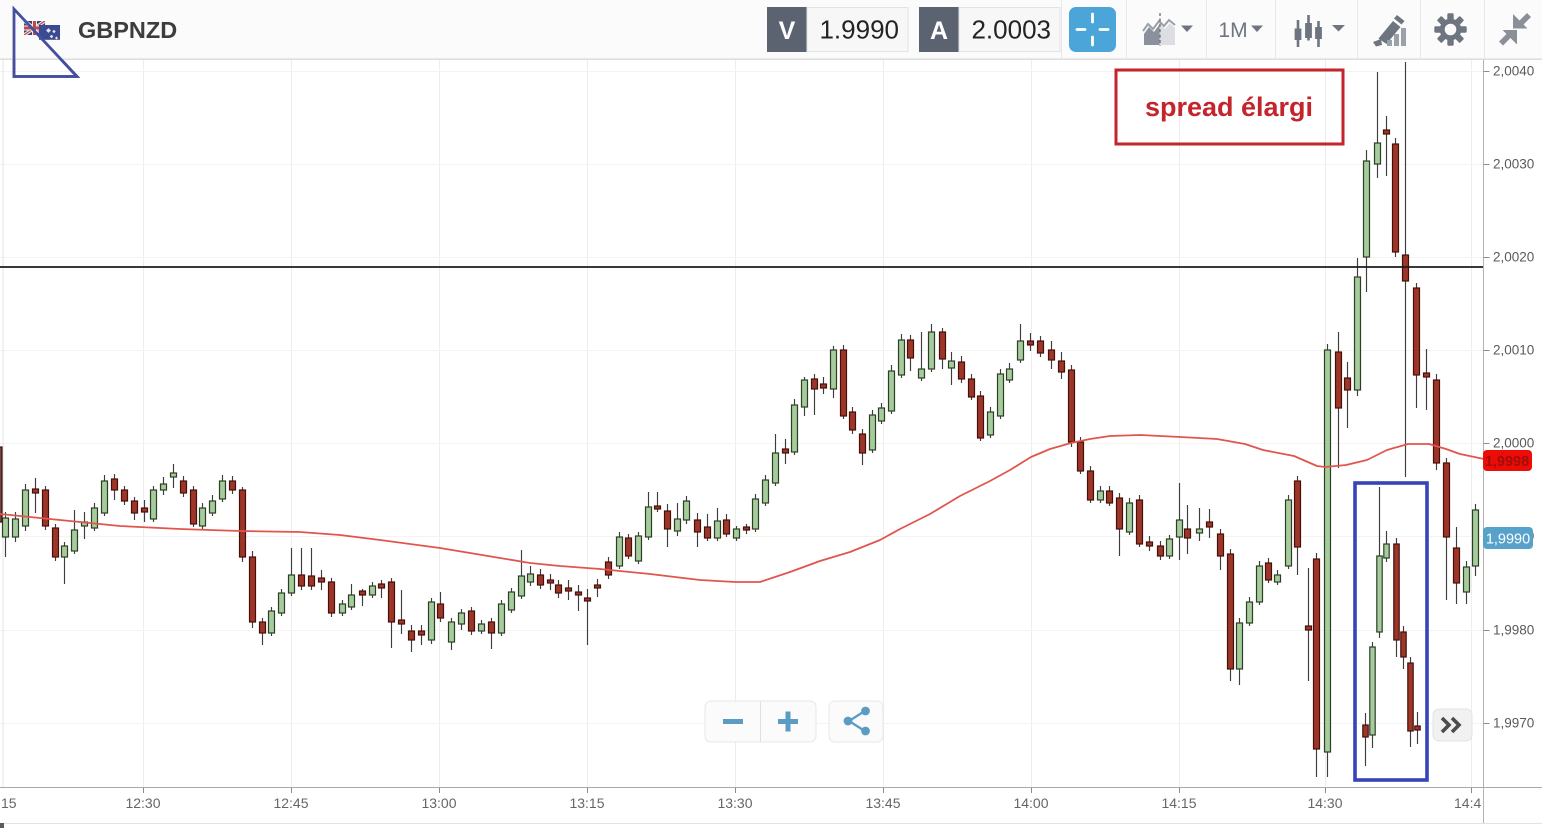  I want to click on svg-text: 12:45, so click(290, 803).